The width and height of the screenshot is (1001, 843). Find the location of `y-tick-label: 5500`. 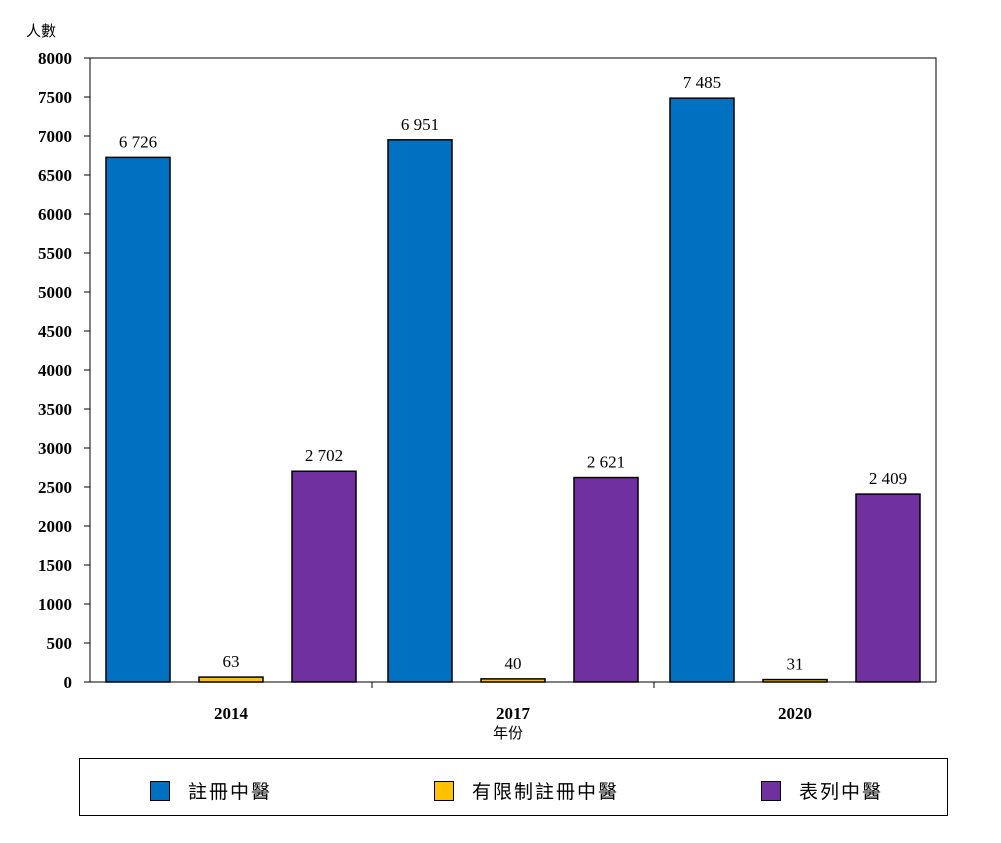

y-tick-label: 5500 is located at coordinates (55, 253).